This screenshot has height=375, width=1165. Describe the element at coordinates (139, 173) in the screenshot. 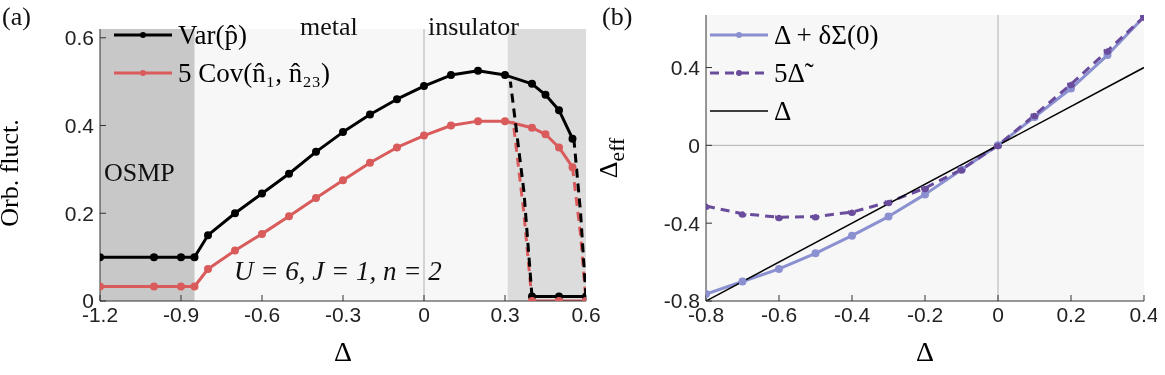

I see `annotation: OSMP` at that location.